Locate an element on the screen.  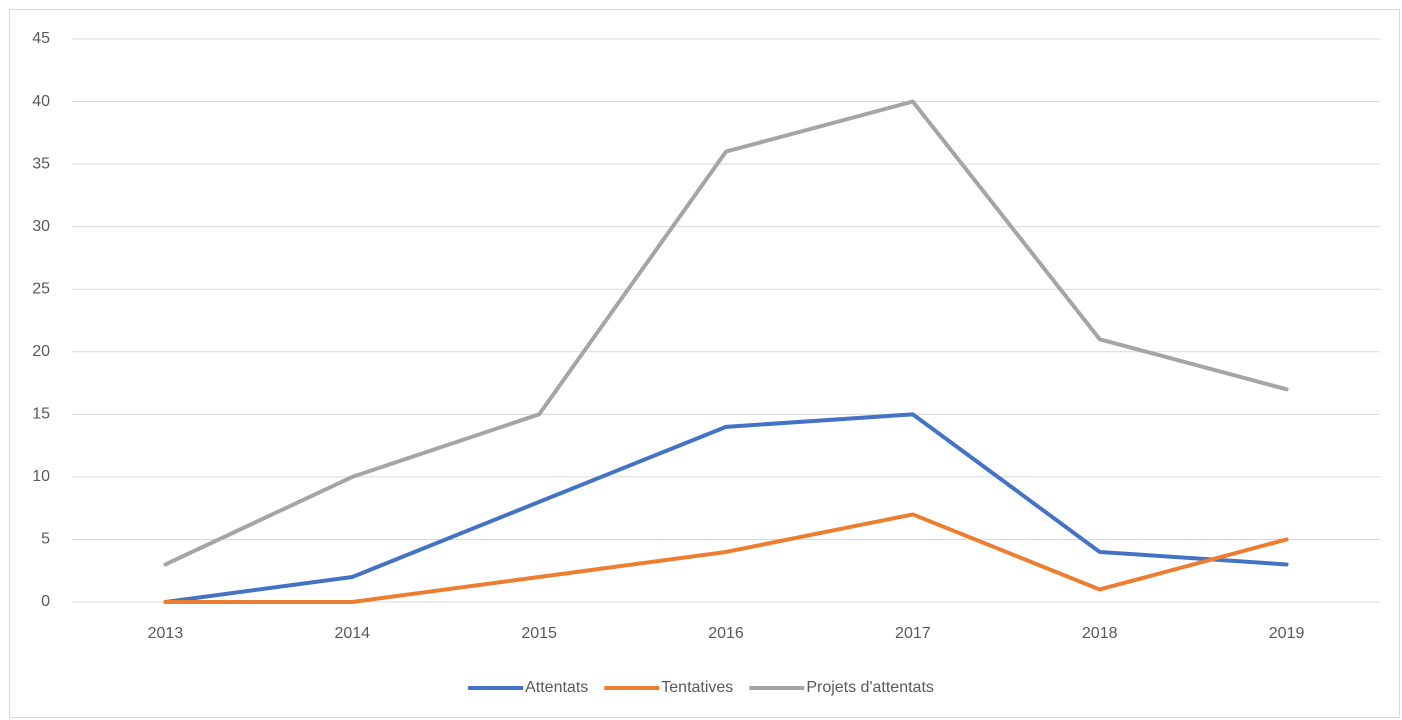
x-tick-label: 2013 is located at coordinates (166, 633).